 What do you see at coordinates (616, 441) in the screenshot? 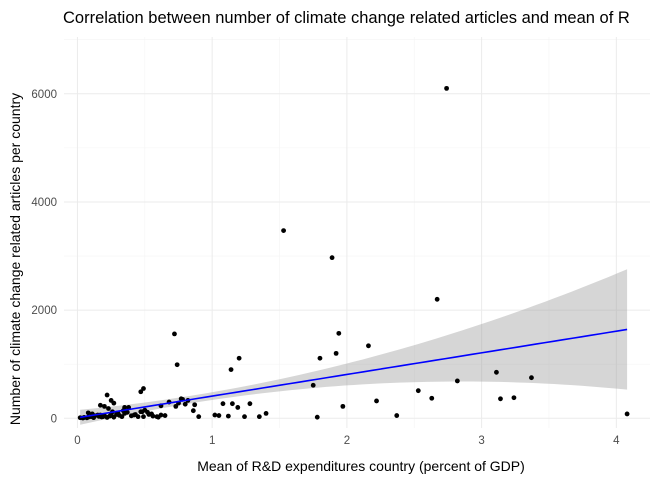
I see `x-tick-label: 4` at bounding box center [616, 441].